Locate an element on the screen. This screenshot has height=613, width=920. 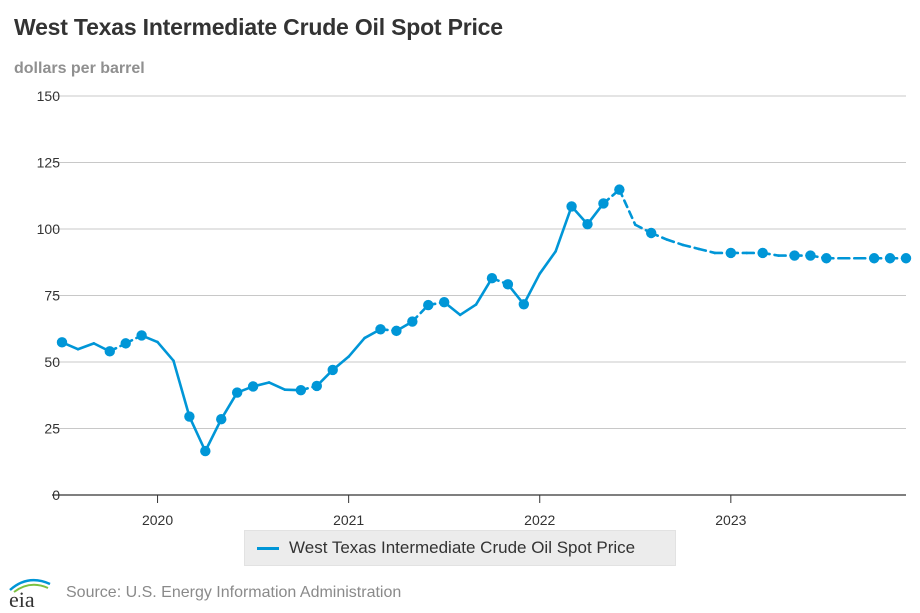
x-tick-label-2022: 2022 is located at coordinates (539, 520).